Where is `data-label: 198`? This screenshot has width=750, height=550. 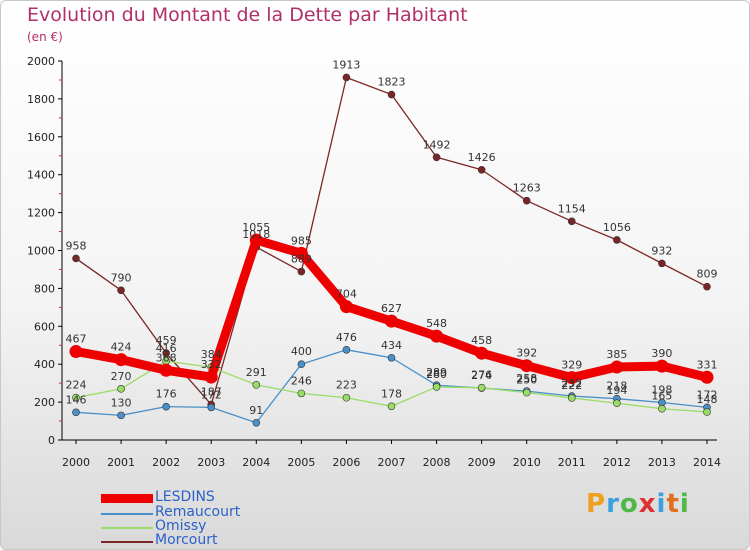 data-label: 198 is located at coordinates (661, 389).